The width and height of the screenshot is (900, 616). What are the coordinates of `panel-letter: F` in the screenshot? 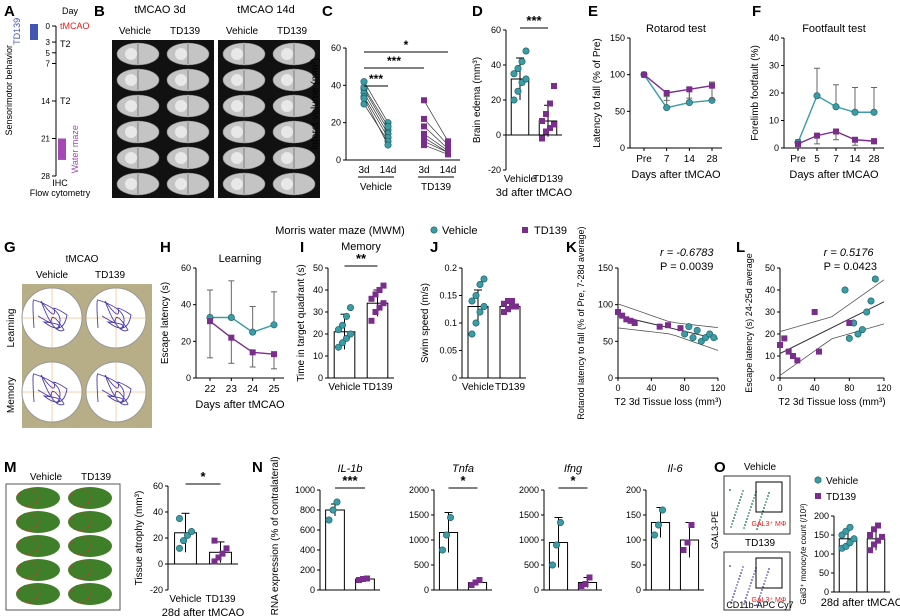 It's located at (756, 11).